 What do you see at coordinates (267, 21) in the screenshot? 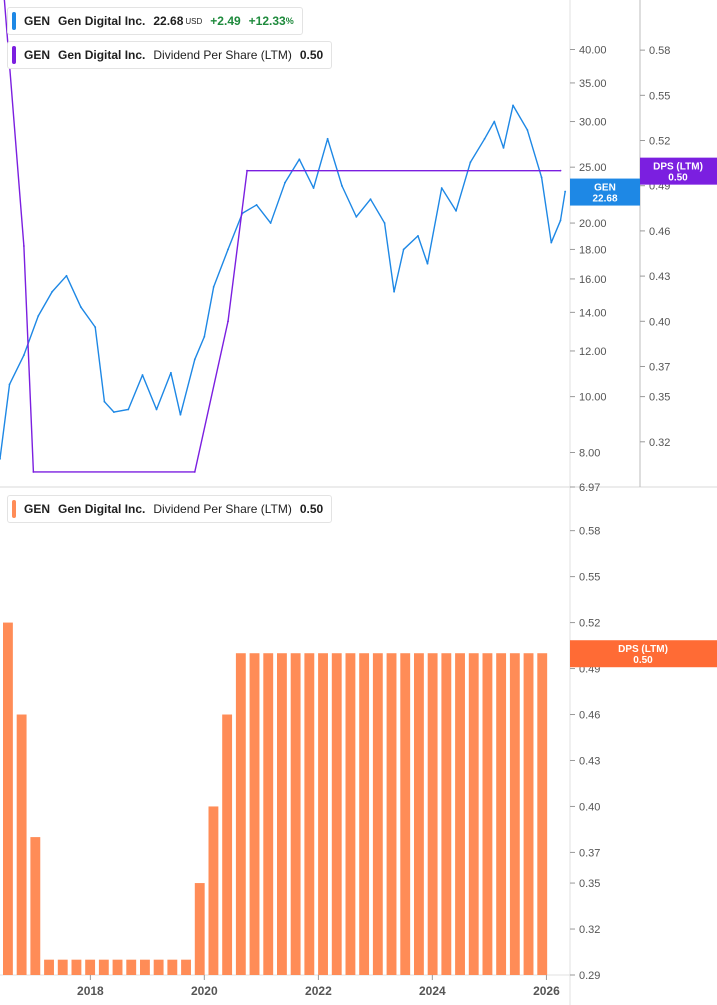
I see `legend-price-change-pct: +12.33` at bounding box center [267, 21].